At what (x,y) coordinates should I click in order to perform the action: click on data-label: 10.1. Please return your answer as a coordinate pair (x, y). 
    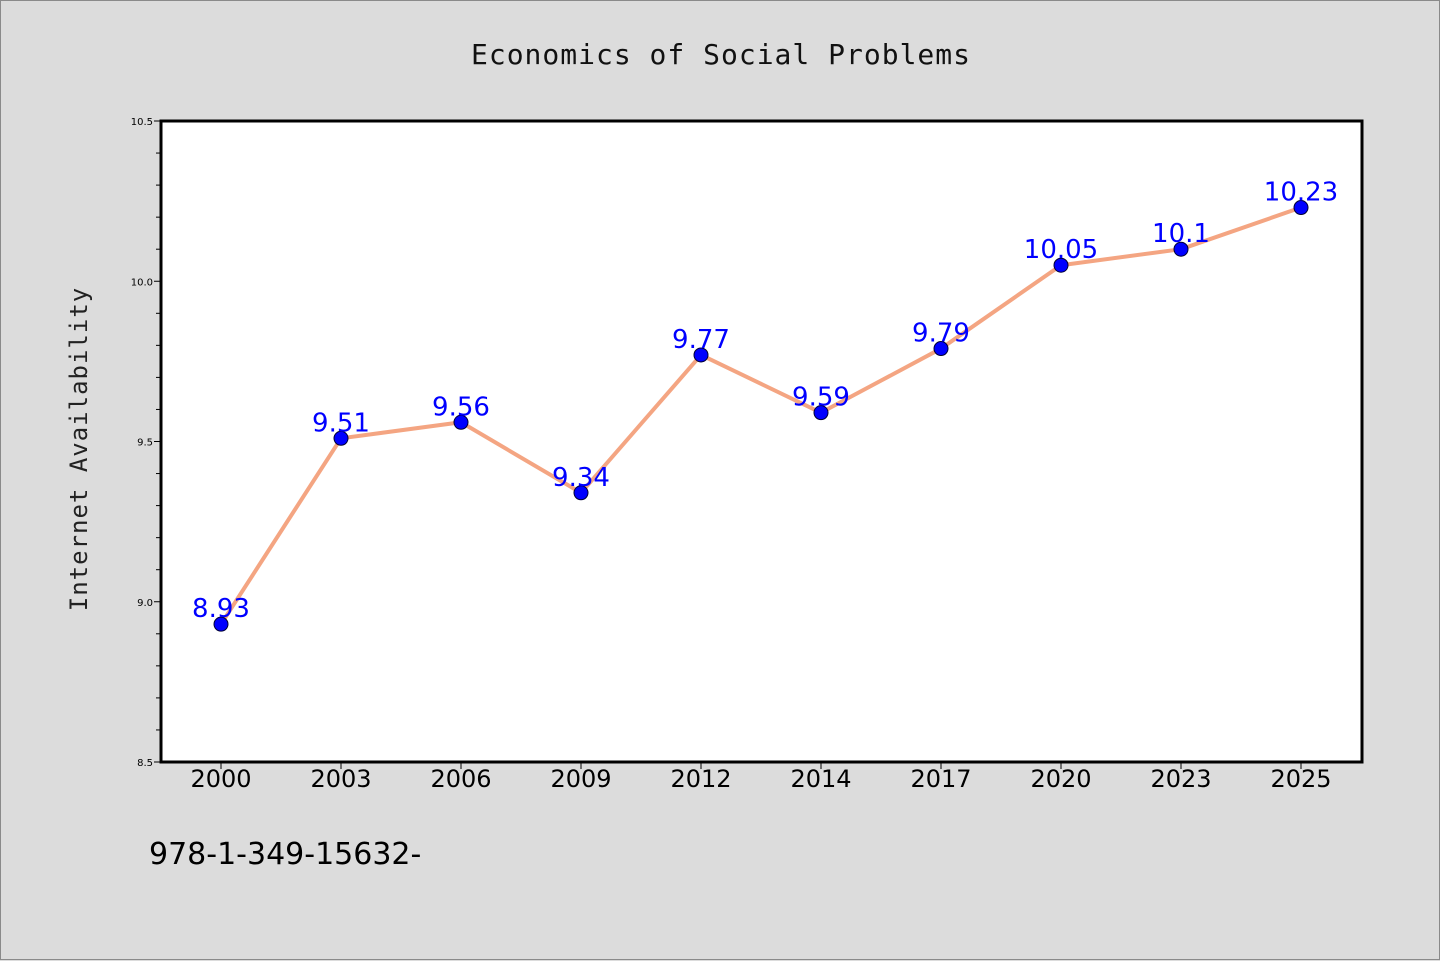
    Looking at the image, I should click on (1181, 234).